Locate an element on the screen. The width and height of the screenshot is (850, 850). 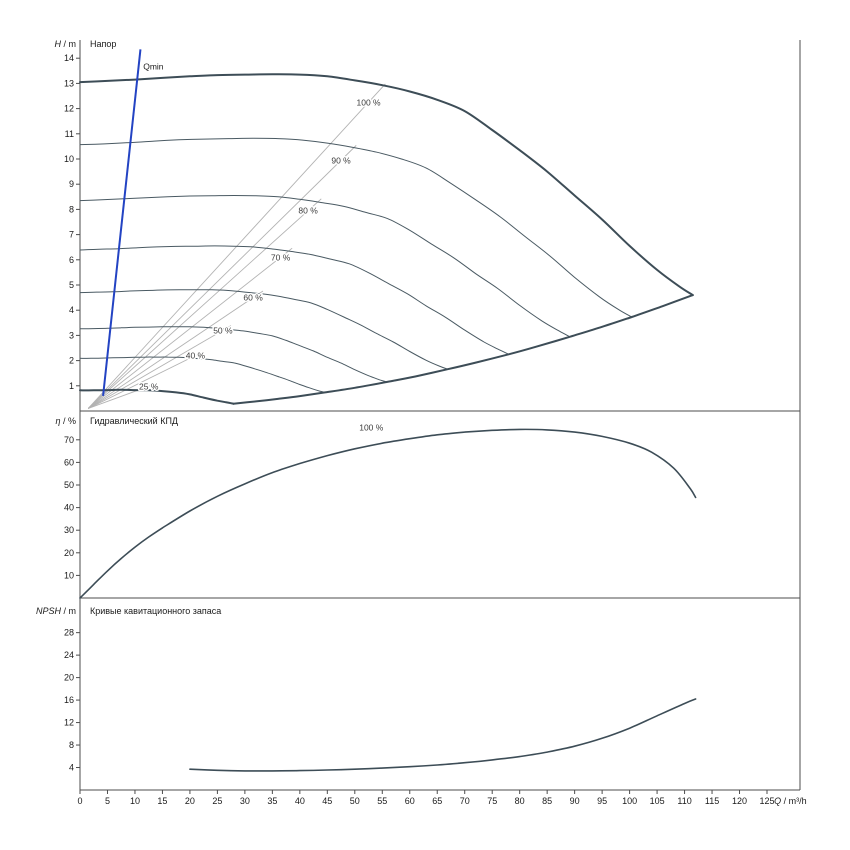
head-y-tick-label: 5 is located at coordinates (71, 285).